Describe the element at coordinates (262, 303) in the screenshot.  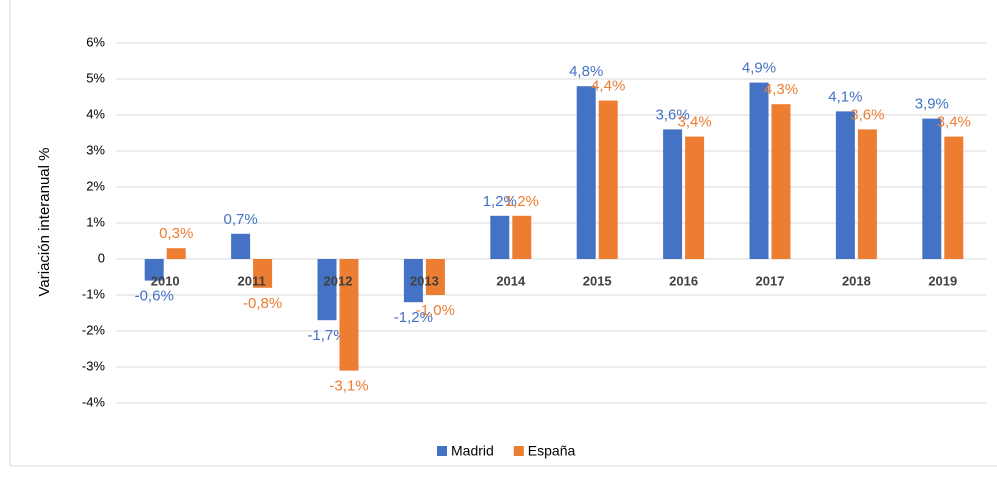
I see `data-label: -0,8%` at that location.